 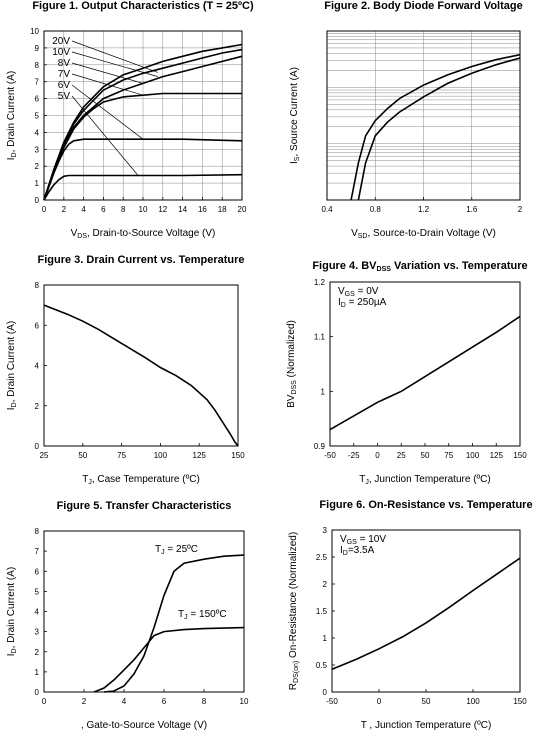 I want to click on x-tick-label: 18, so click(x=222, y=209).